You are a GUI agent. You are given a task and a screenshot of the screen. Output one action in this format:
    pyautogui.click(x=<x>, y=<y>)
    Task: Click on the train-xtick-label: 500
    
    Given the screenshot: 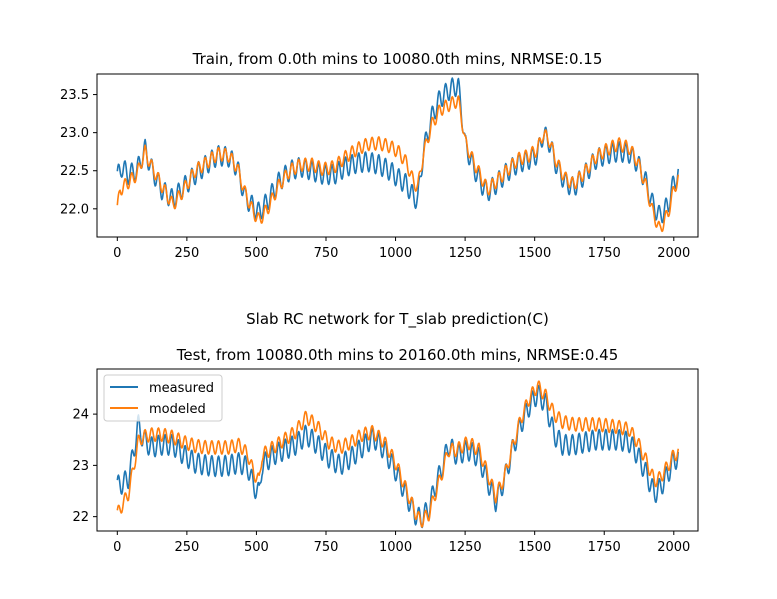 What is the action you would take?
    pyautogui.click(x=256, y=253)
    